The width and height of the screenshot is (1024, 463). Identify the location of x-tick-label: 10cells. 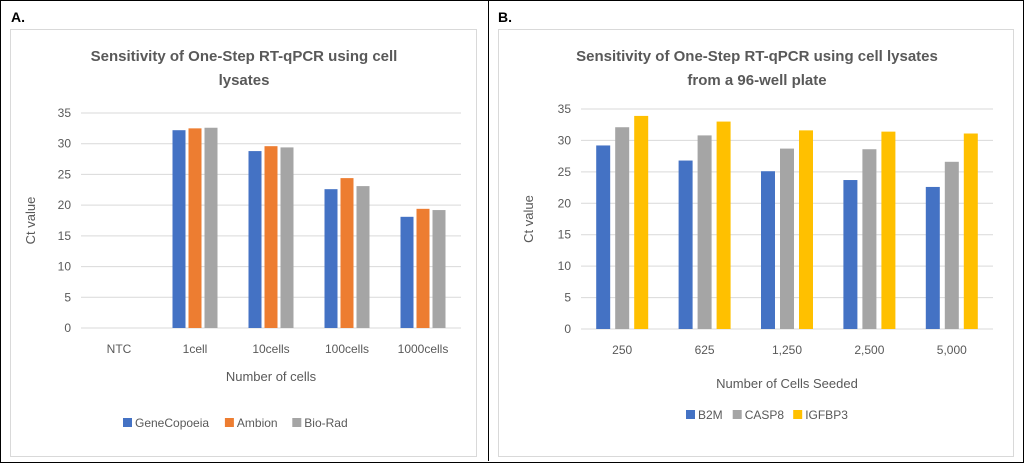
(270, 349).